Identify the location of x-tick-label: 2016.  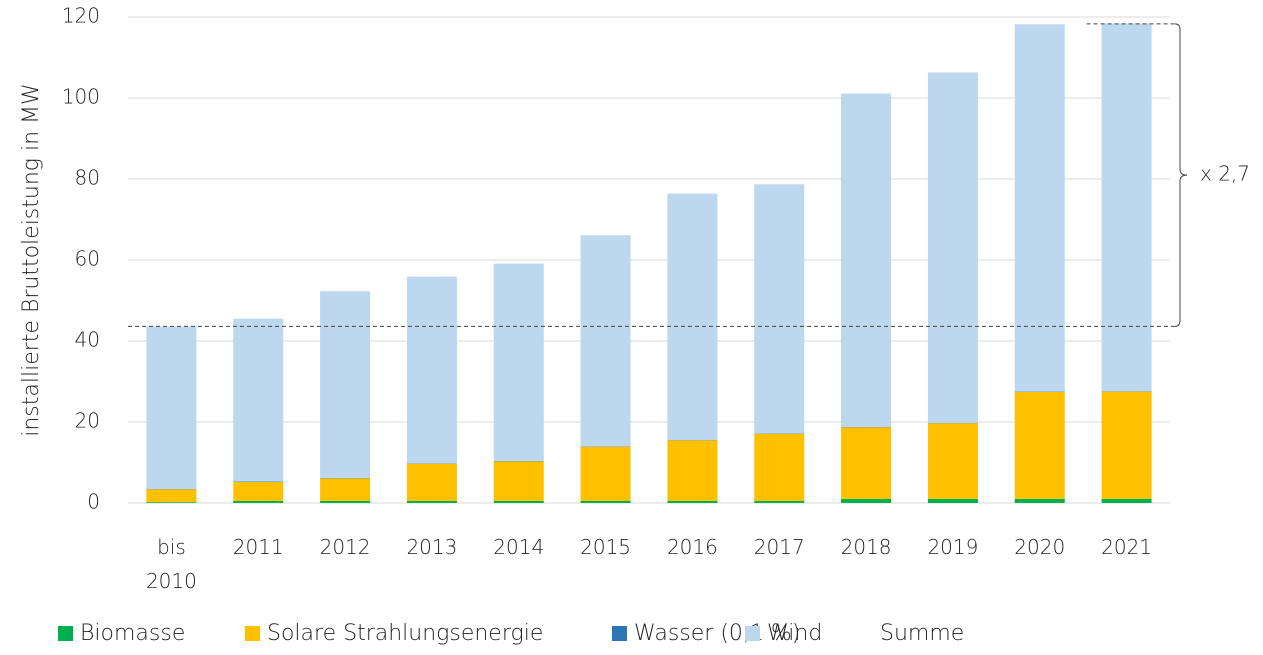
(692, 547).